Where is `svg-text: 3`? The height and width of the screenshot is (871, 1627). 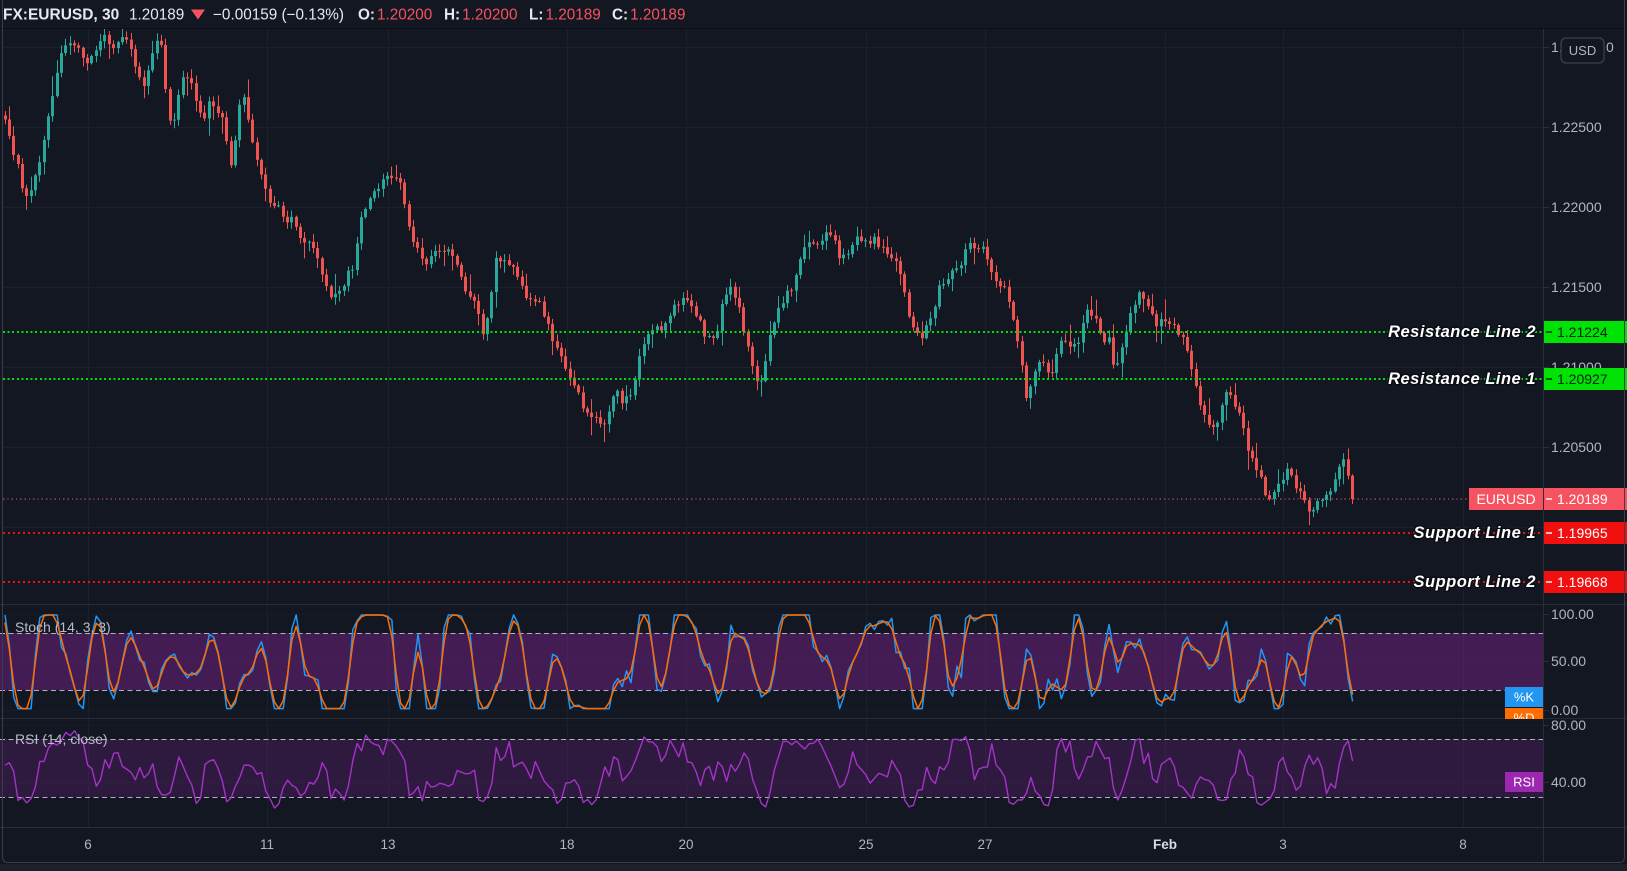
svg-text: 3 is located at coordinates (1283, 844).